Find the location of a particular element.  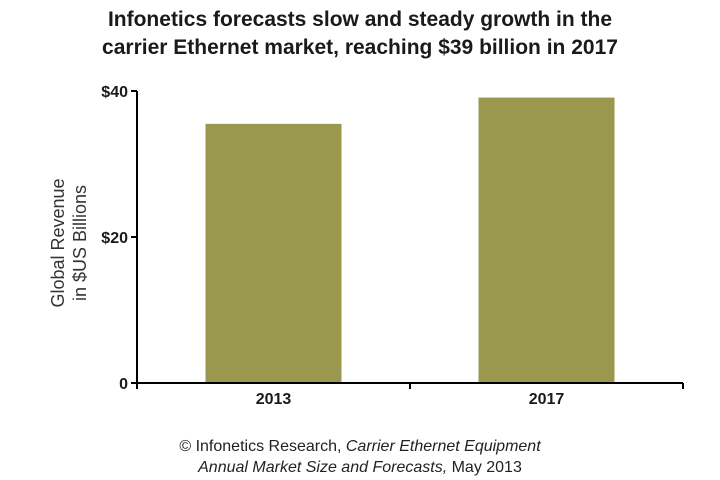

footer-report-subtitle: Annual Market Size and Forecasts, is located at coordinates (323, 467).